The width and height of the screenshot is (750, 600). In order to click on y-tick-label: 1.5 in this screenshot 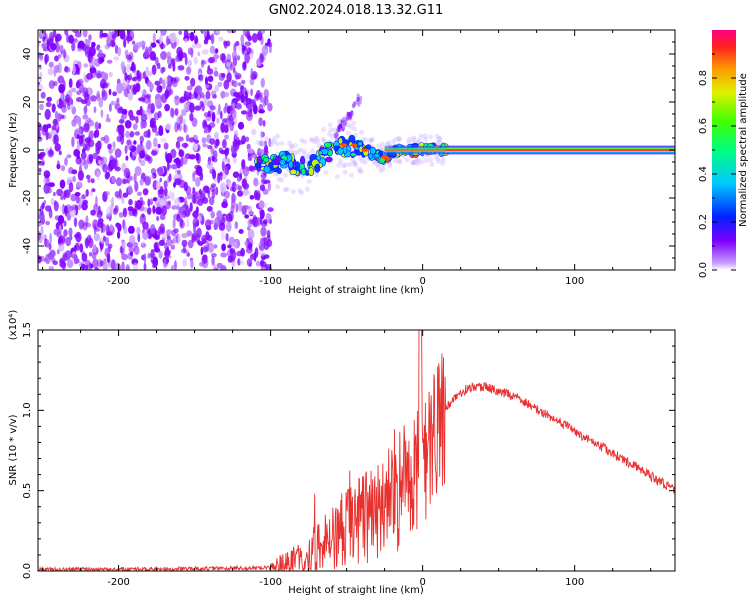, I will do `click(27, 330)`.